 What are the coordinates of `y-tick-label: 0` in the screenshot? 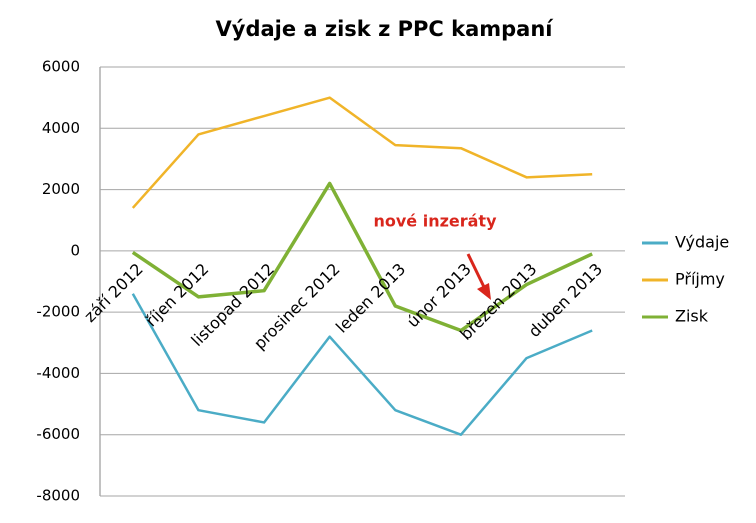 It's located at (75, 250).